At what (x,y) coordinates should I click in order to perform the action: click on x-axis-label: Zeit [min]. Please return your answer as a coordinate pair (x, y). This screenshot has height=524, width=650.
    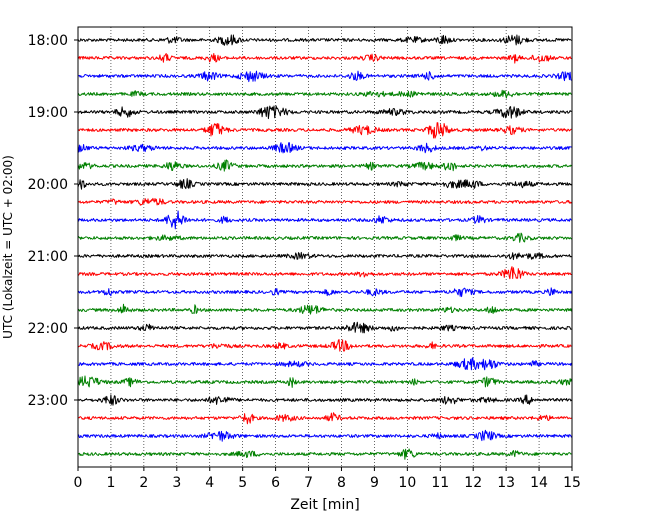
    Looking at the image, I should click on (324, 505).